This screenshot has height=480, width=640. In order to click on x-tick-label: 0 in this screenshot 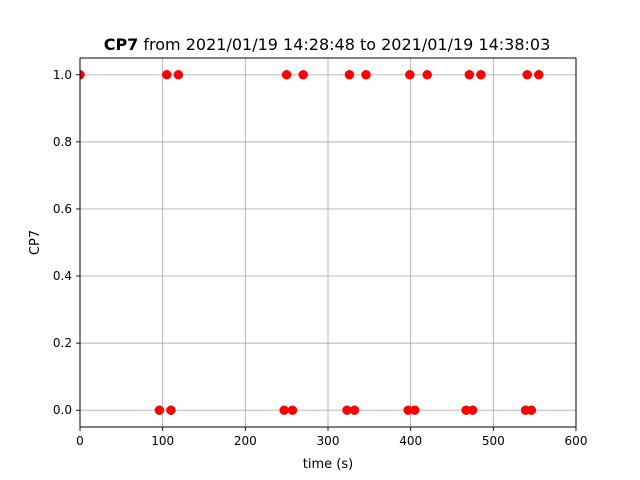, I will do `click(80, 441)`.